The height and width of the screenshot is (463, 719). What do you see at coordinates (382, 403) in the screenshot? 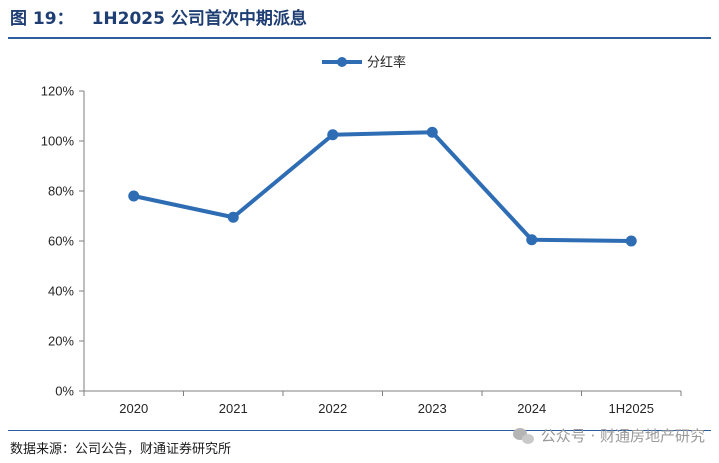
I see `x-axis: 2020 2021 2022 2023 2024 1H2025` at bounding box center [382, 403].